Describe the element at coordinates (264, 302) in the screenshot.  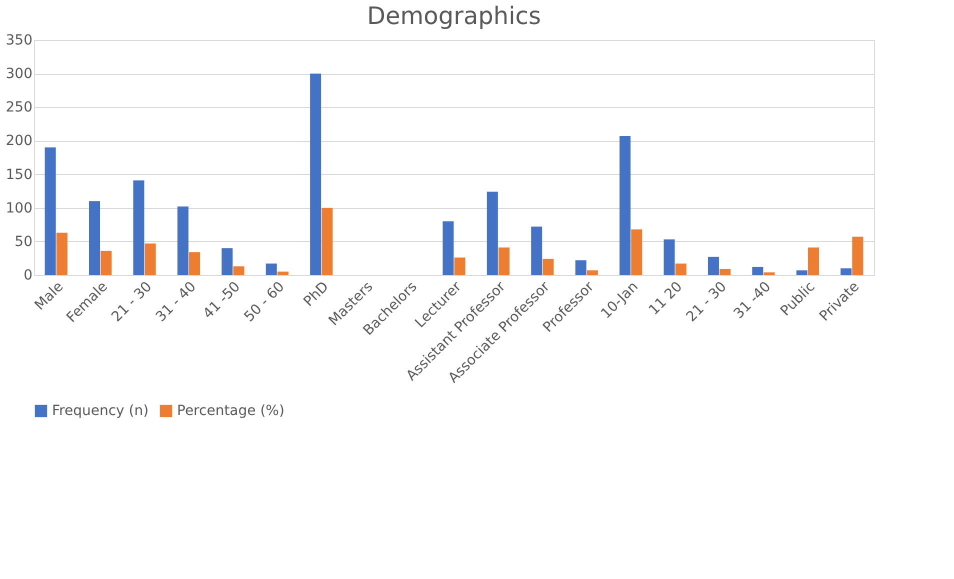
I see `x-tick-label: 50 - 60` at that location.